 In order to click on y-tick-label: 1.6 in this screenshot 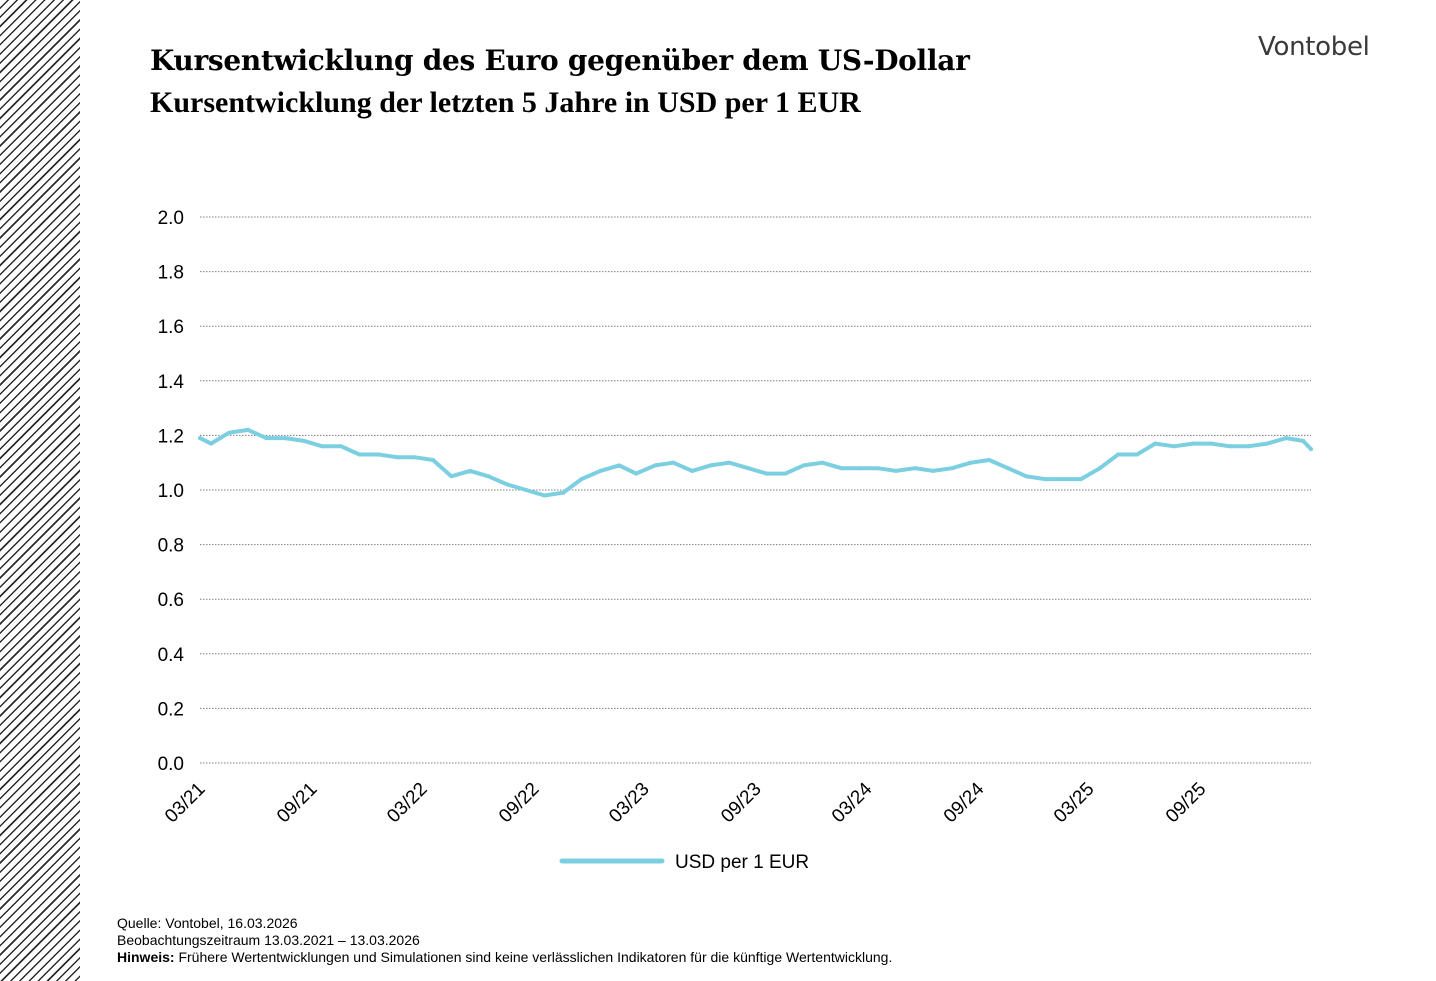, I will do `click(171, 327)`.